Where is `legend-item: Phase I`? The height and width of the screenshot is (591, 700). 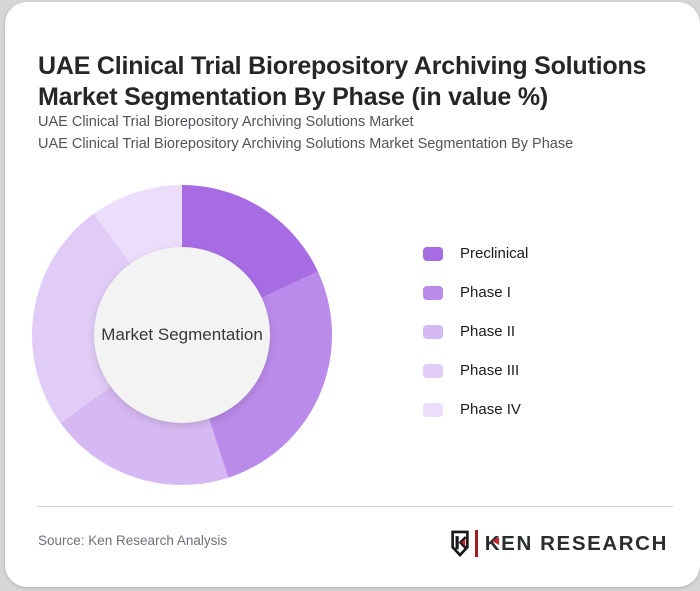
legend-item: Phase I is located at coordinates (475, 292).